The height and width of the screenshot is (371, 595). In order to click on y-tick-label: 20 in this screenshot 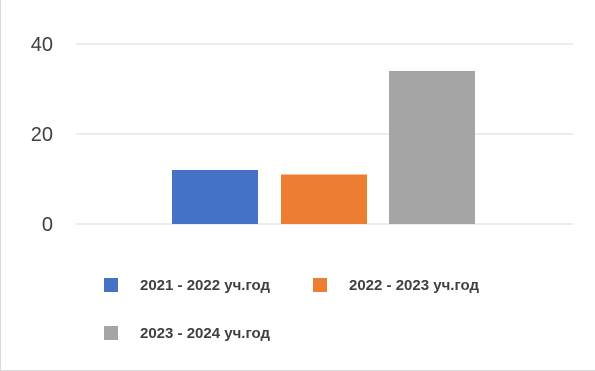, I will do `click(42, 135)`.